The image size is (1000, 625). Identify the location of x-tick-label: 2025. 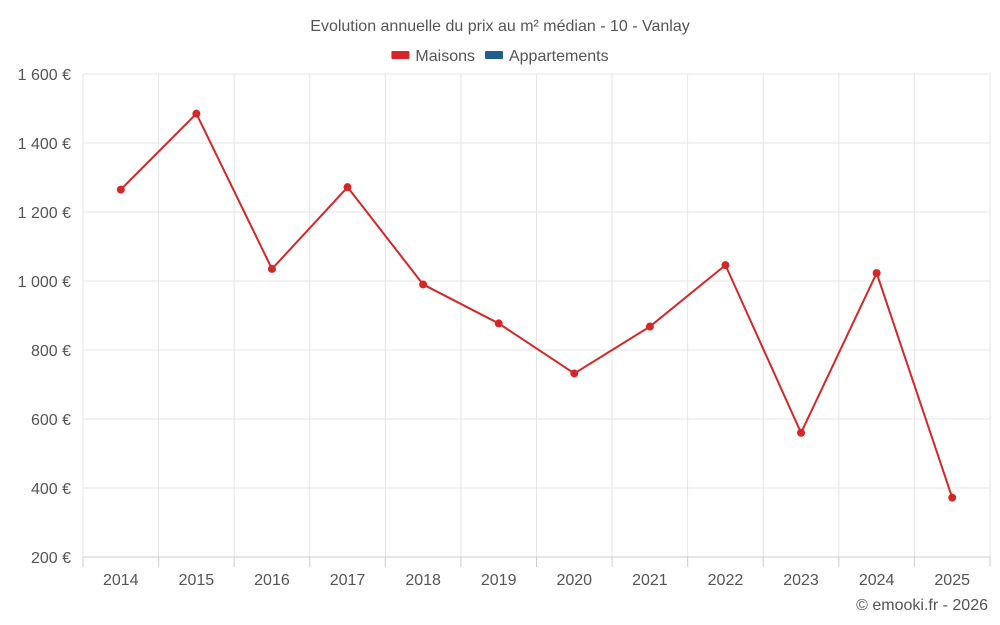
(952, 580).